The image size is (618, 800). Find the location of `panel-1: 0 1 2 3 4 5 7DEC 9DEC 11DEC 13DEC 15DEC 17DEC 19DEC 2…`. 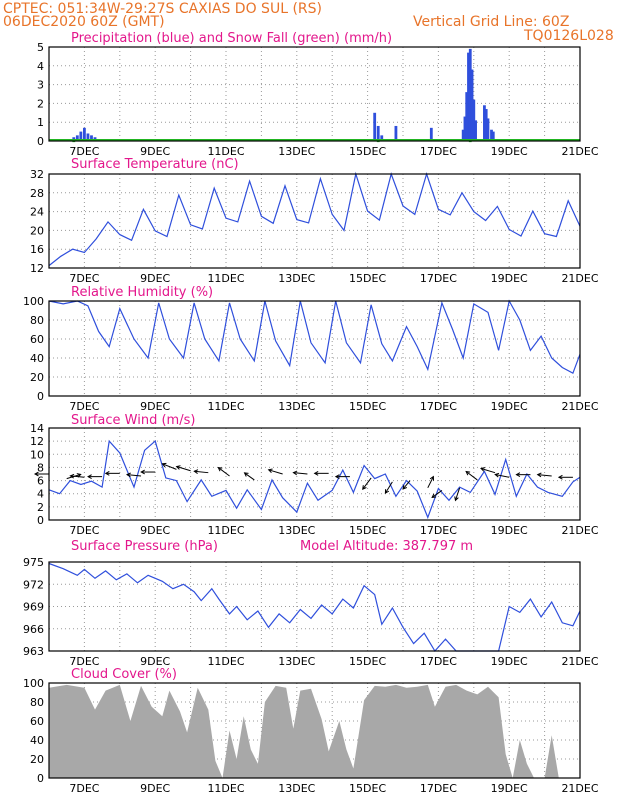

panel-1: 0 1 2 3 4 5 7DEC 9DEC 11DEC 13DEC 15DEC 17DEC 19DEC 2… is located at coordinates (318, 94).